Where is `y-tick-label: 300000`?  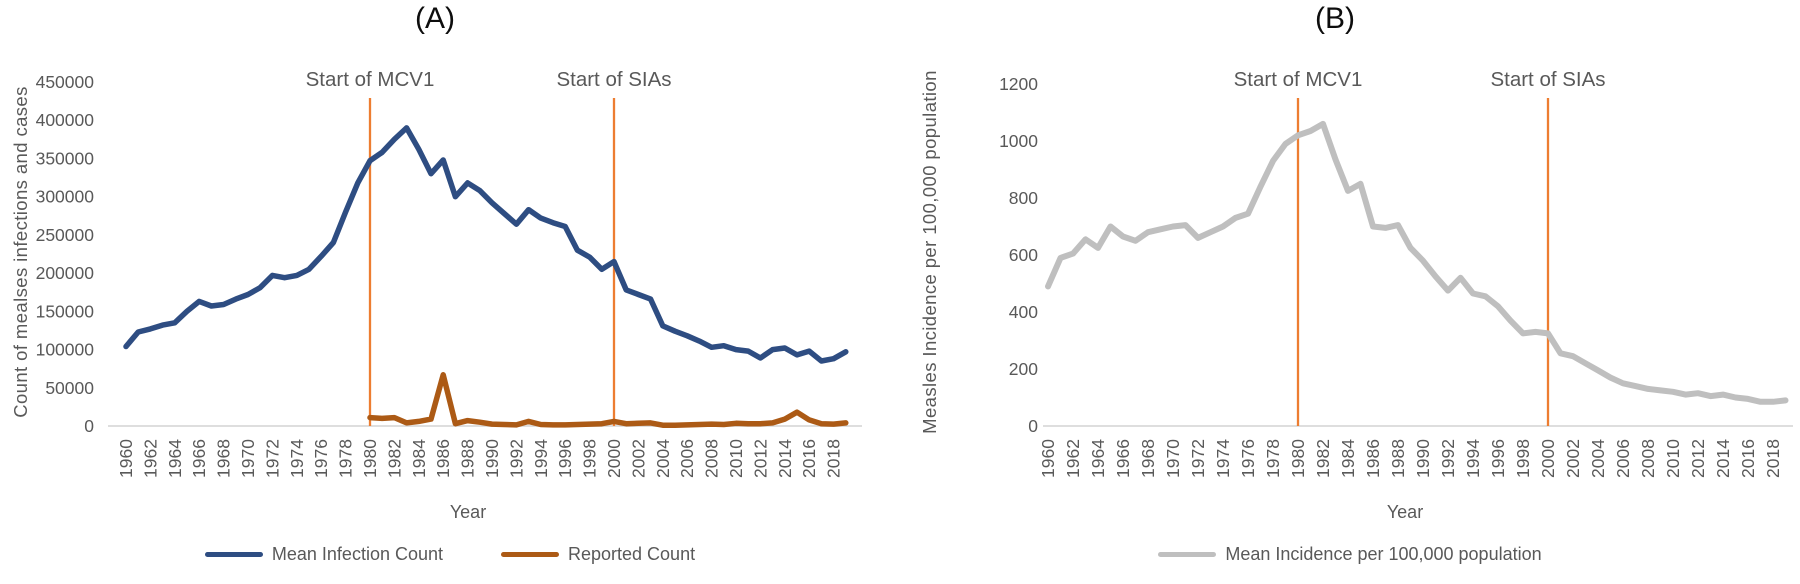
y-tick-label: 300000 is located at coordinates (65, 197).